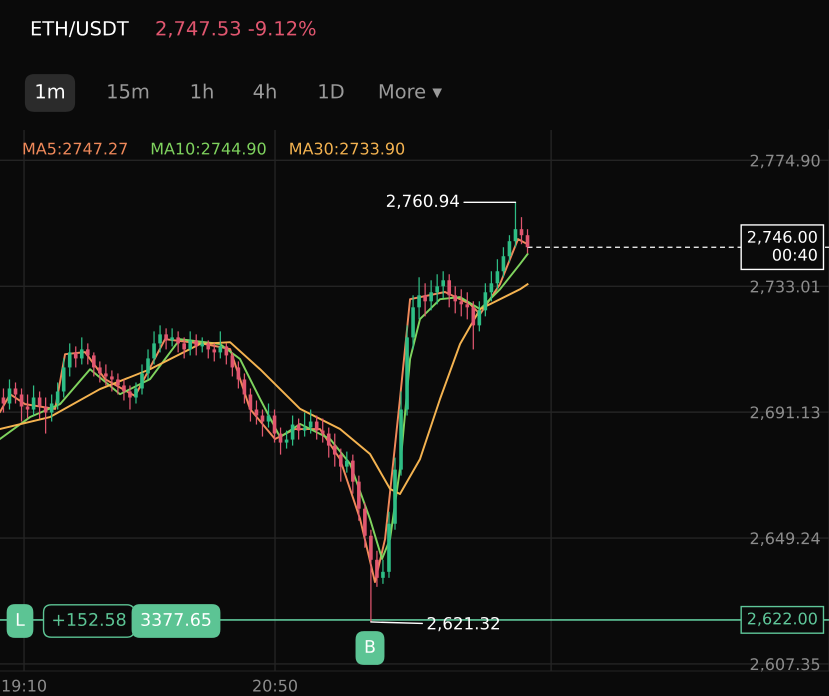 The image size is (829, 696). I want to click on text: 4h, so click(265, 91).